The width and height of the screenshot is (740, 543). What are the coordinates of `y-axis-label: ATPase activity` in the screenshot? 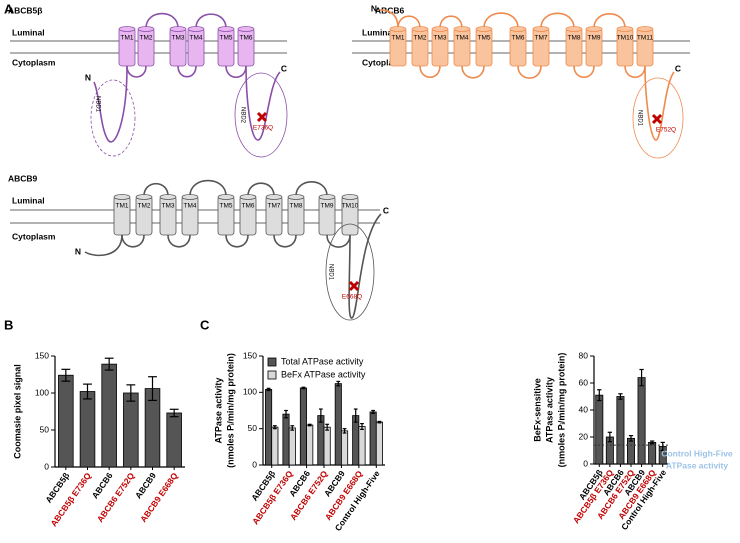 It's located at (549, 410).